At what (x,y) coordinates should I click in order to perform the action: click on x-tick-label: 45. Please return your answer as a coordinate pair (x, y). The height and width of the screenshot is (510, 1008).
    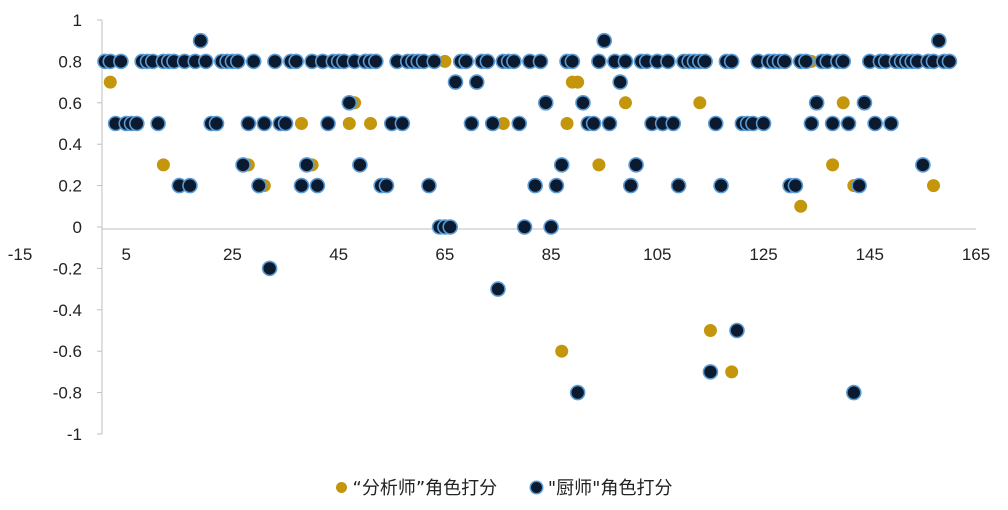
    Looking at the image, I should click on (338, 254).